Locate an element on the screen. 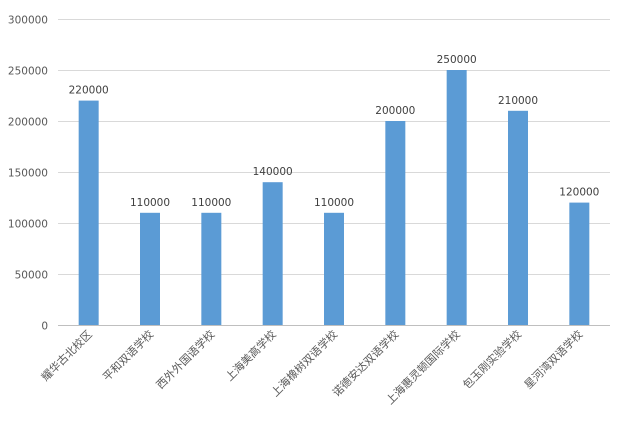  data-label: 220000 is located at coordinates (89, 91).